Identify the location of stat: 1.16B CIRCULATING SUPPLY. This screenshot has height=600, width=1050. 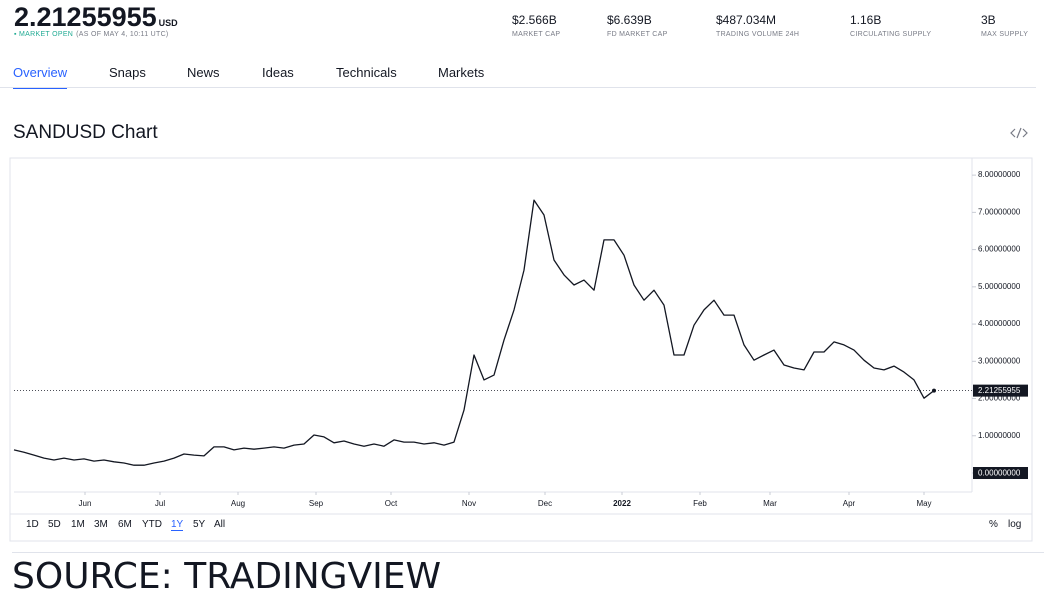
(890, 25).